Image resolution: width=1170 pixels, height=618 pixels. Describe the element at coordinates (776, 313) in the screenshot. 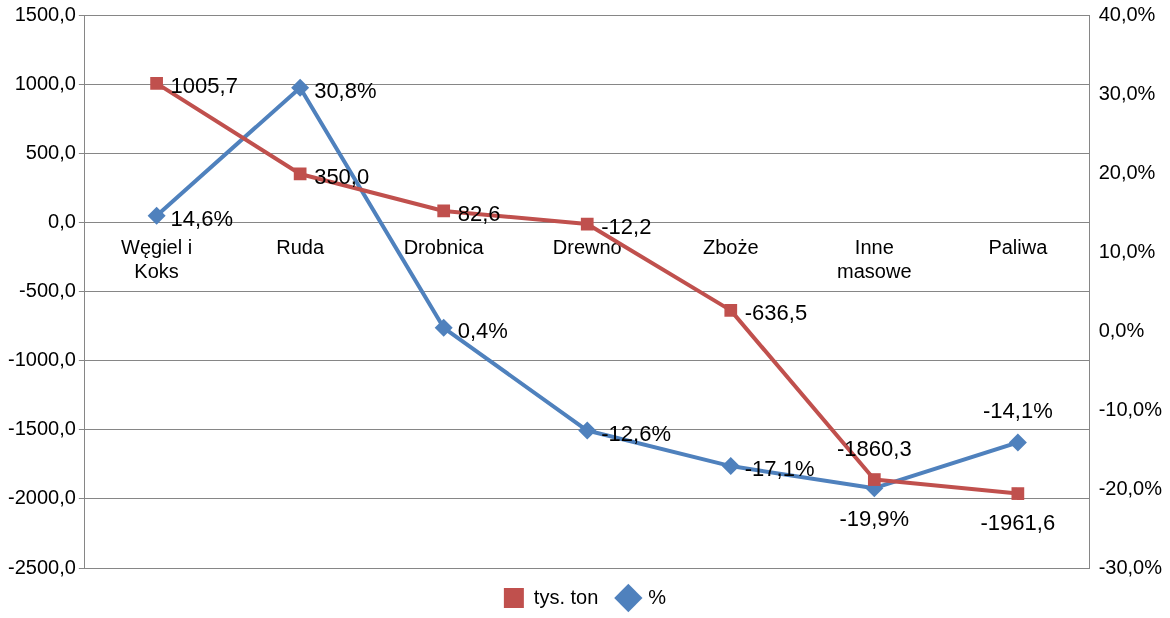

I see `data-label: -636,5` at that location.